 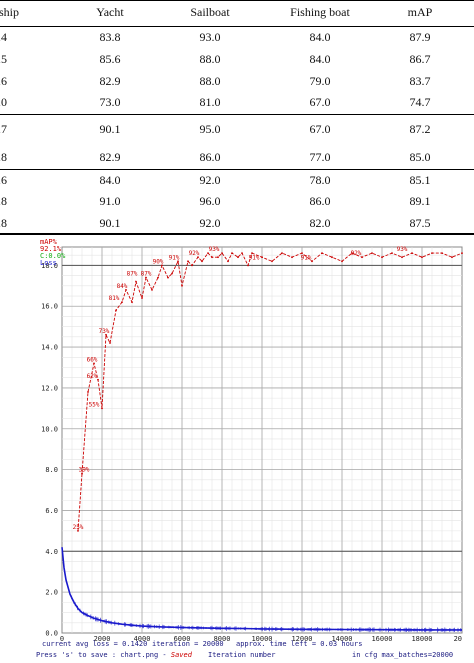 What do you see at coordinates (210, 12) in the screenshot?
I see `header-sailboat: Sailboat` at bounding box center [210, 12].